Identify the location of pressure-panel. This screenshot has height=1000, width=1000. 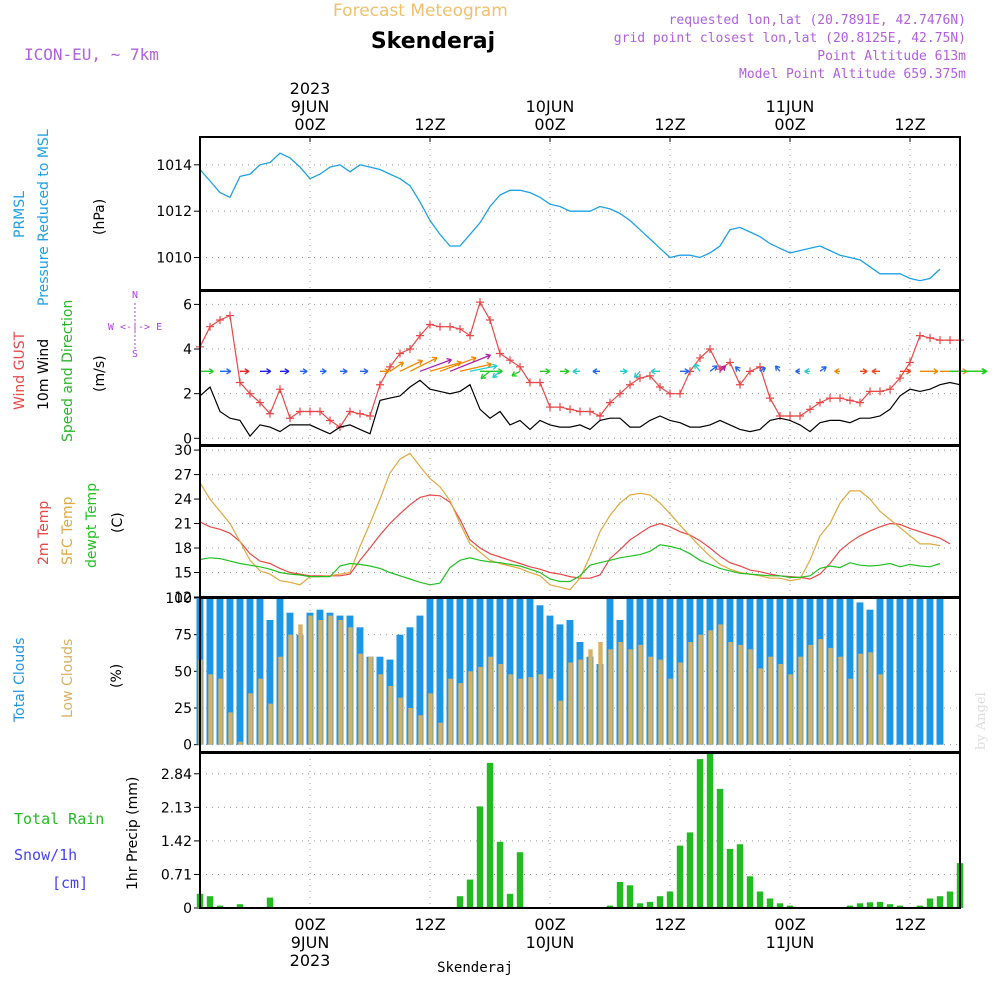
(577, 213).